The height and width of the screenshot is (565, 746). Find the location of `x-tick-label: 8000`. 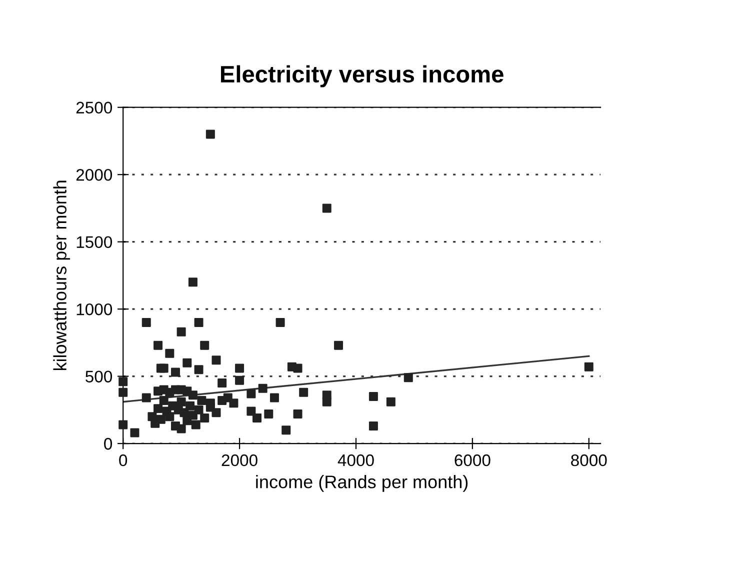

x-tick-label: 8000 is located at coordinates (589, 460).